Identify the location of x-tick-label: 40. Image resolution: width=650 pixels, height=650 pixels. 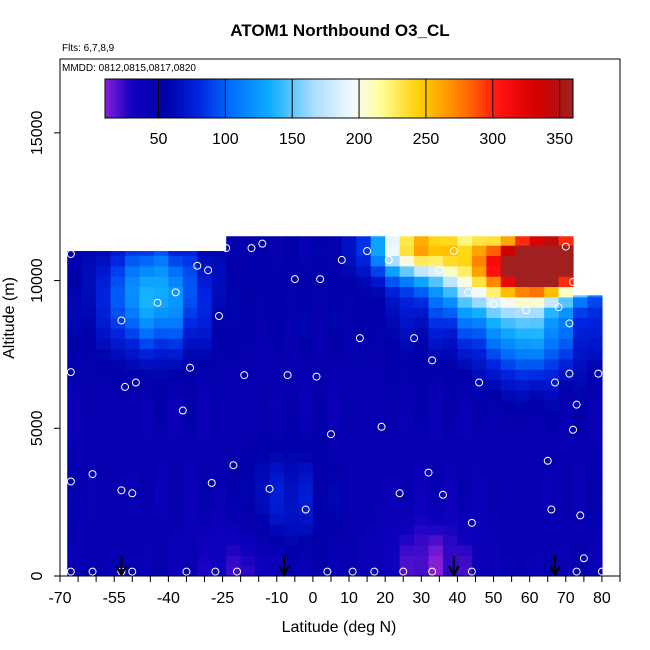
(458, 598).